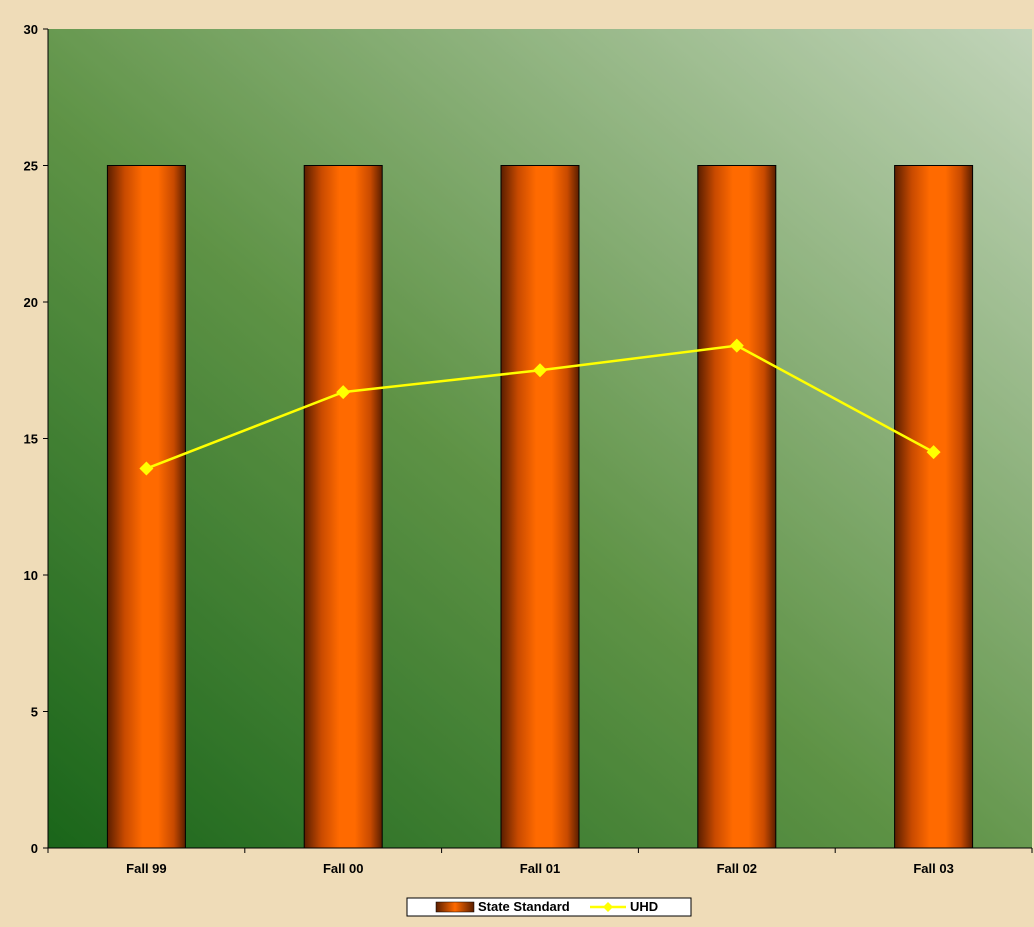 The height and width of the screenshot is (927, 1034). What do you see at coordinates (524, 906) in the screenshot?
I see `legend-label-state-standard: State Standard` at bounding box center [524, 906].